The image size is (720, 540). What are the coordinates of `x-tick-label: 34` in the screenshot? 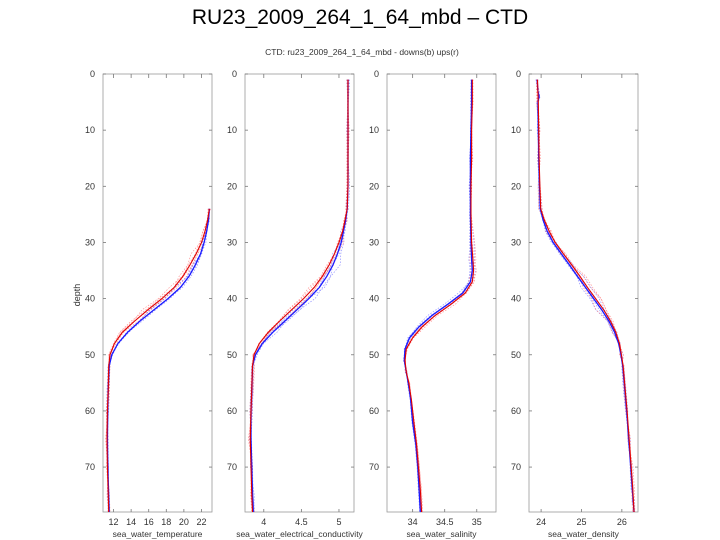 It's located at (413, 522).